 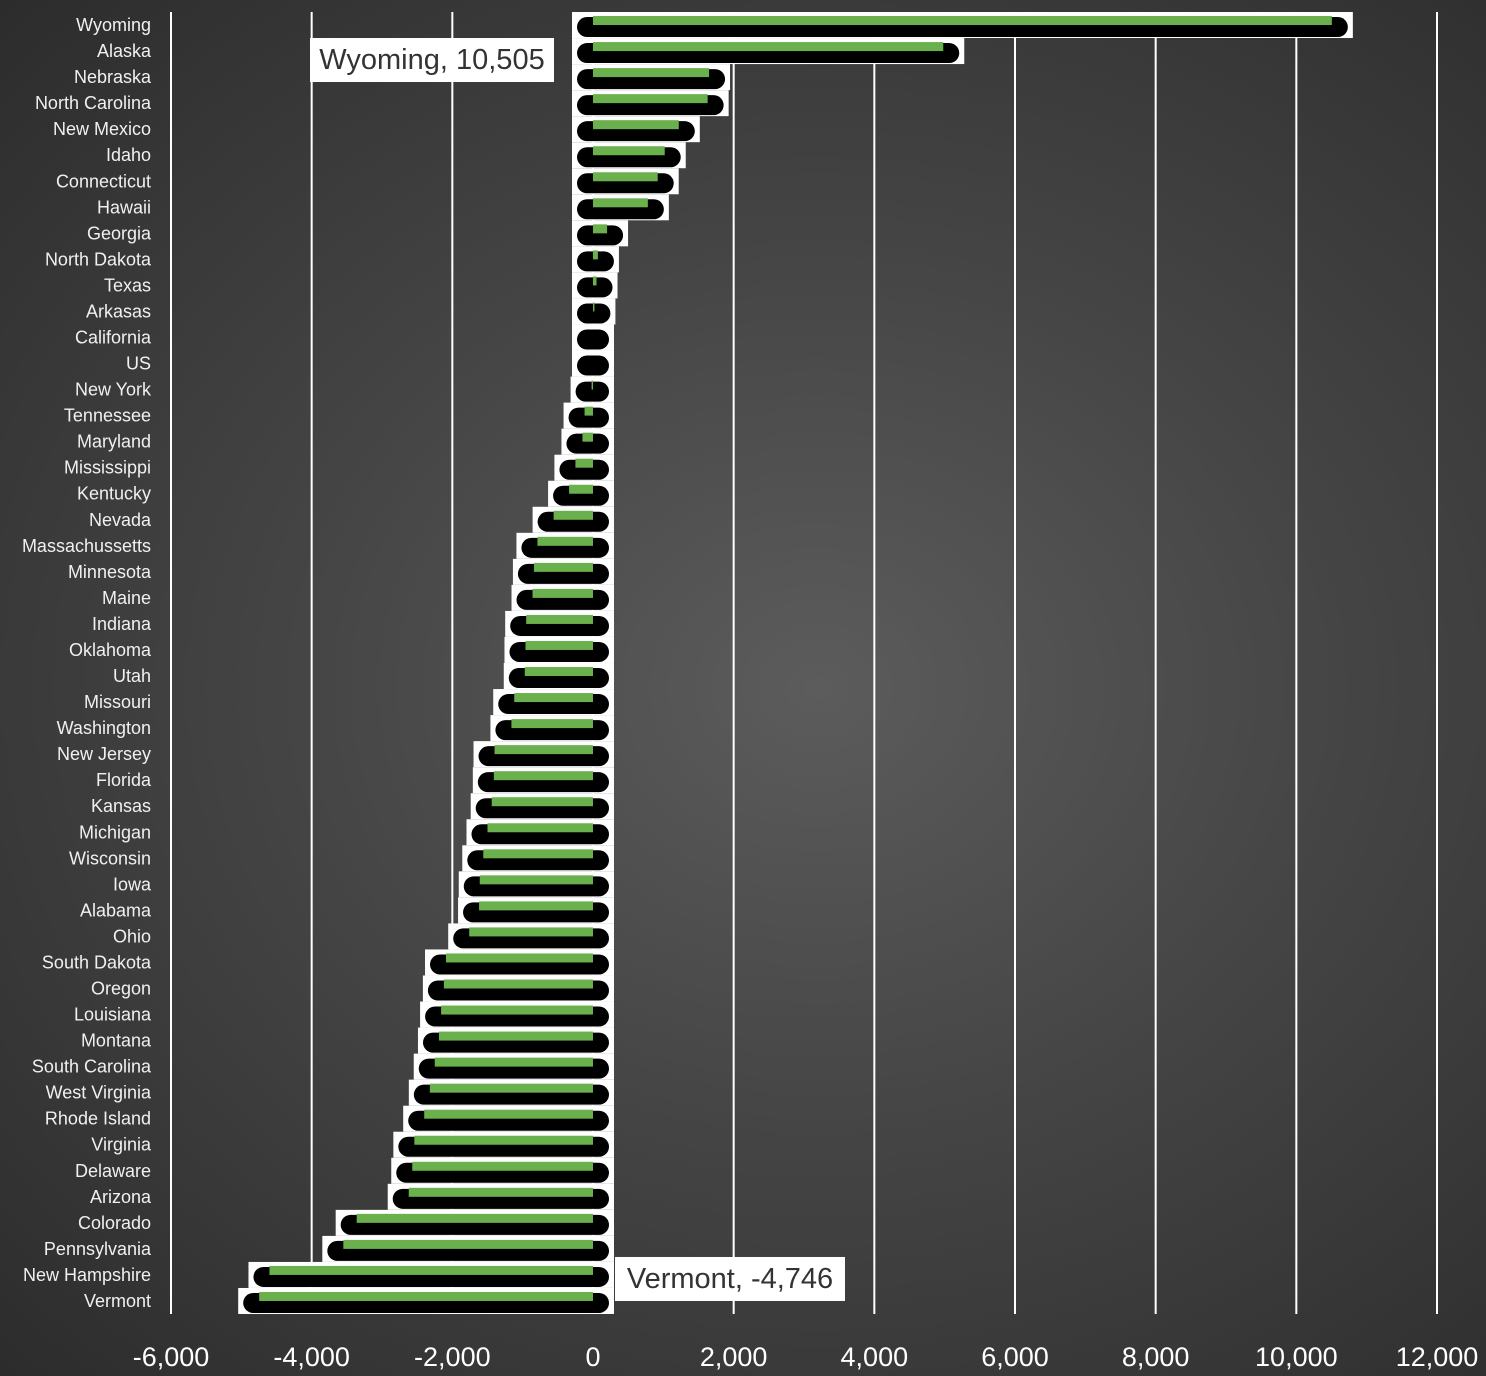 I want to click on bar-pennsylvania, so click(x=468, y=1248).